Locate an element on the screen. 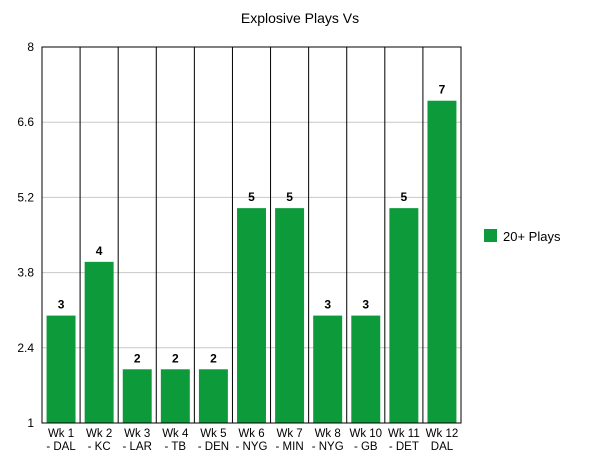 Image resolution: width=600 pixels, height=463 pixels. y-tick-label: 5.2 is located at coordinates (25, 197).